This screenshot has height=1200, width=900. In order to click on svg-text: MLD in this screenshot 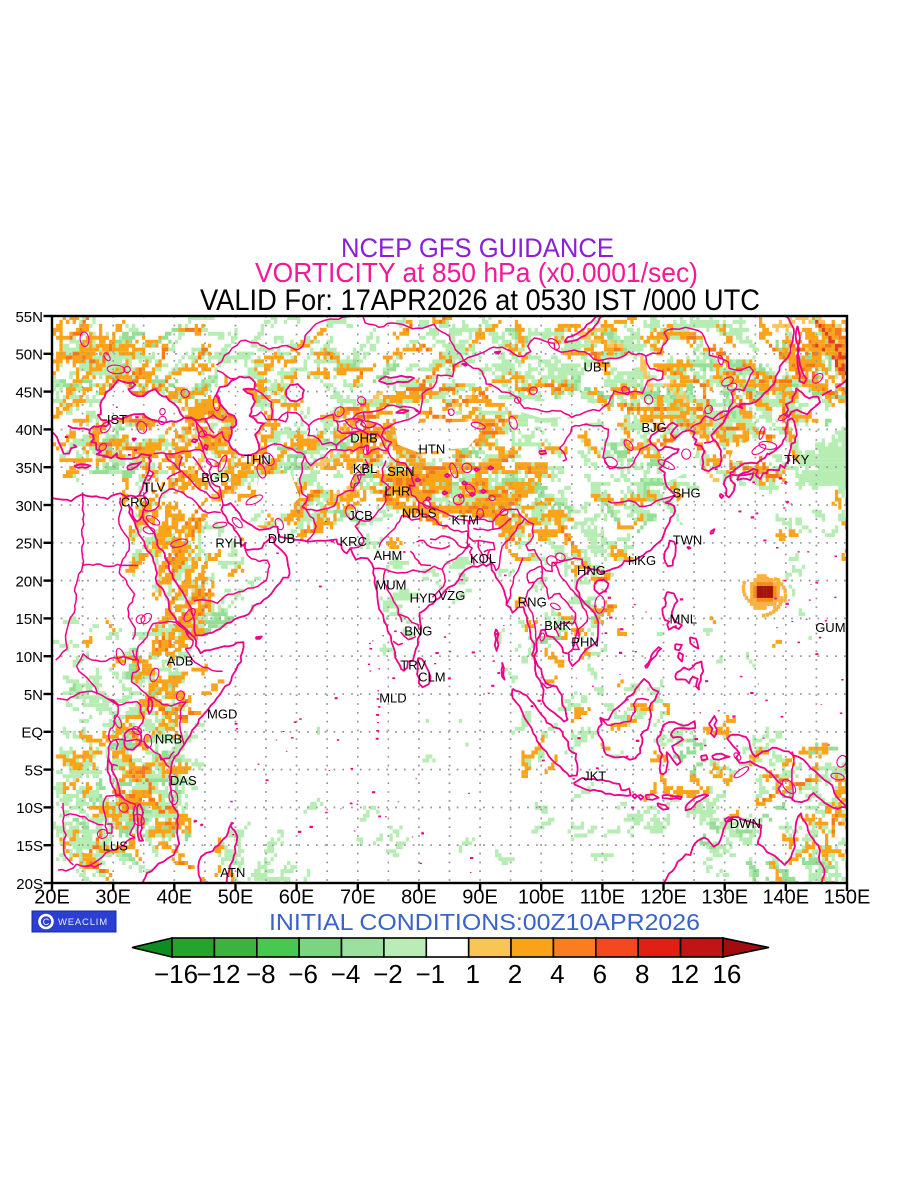, I will do `click(392, 697)`.